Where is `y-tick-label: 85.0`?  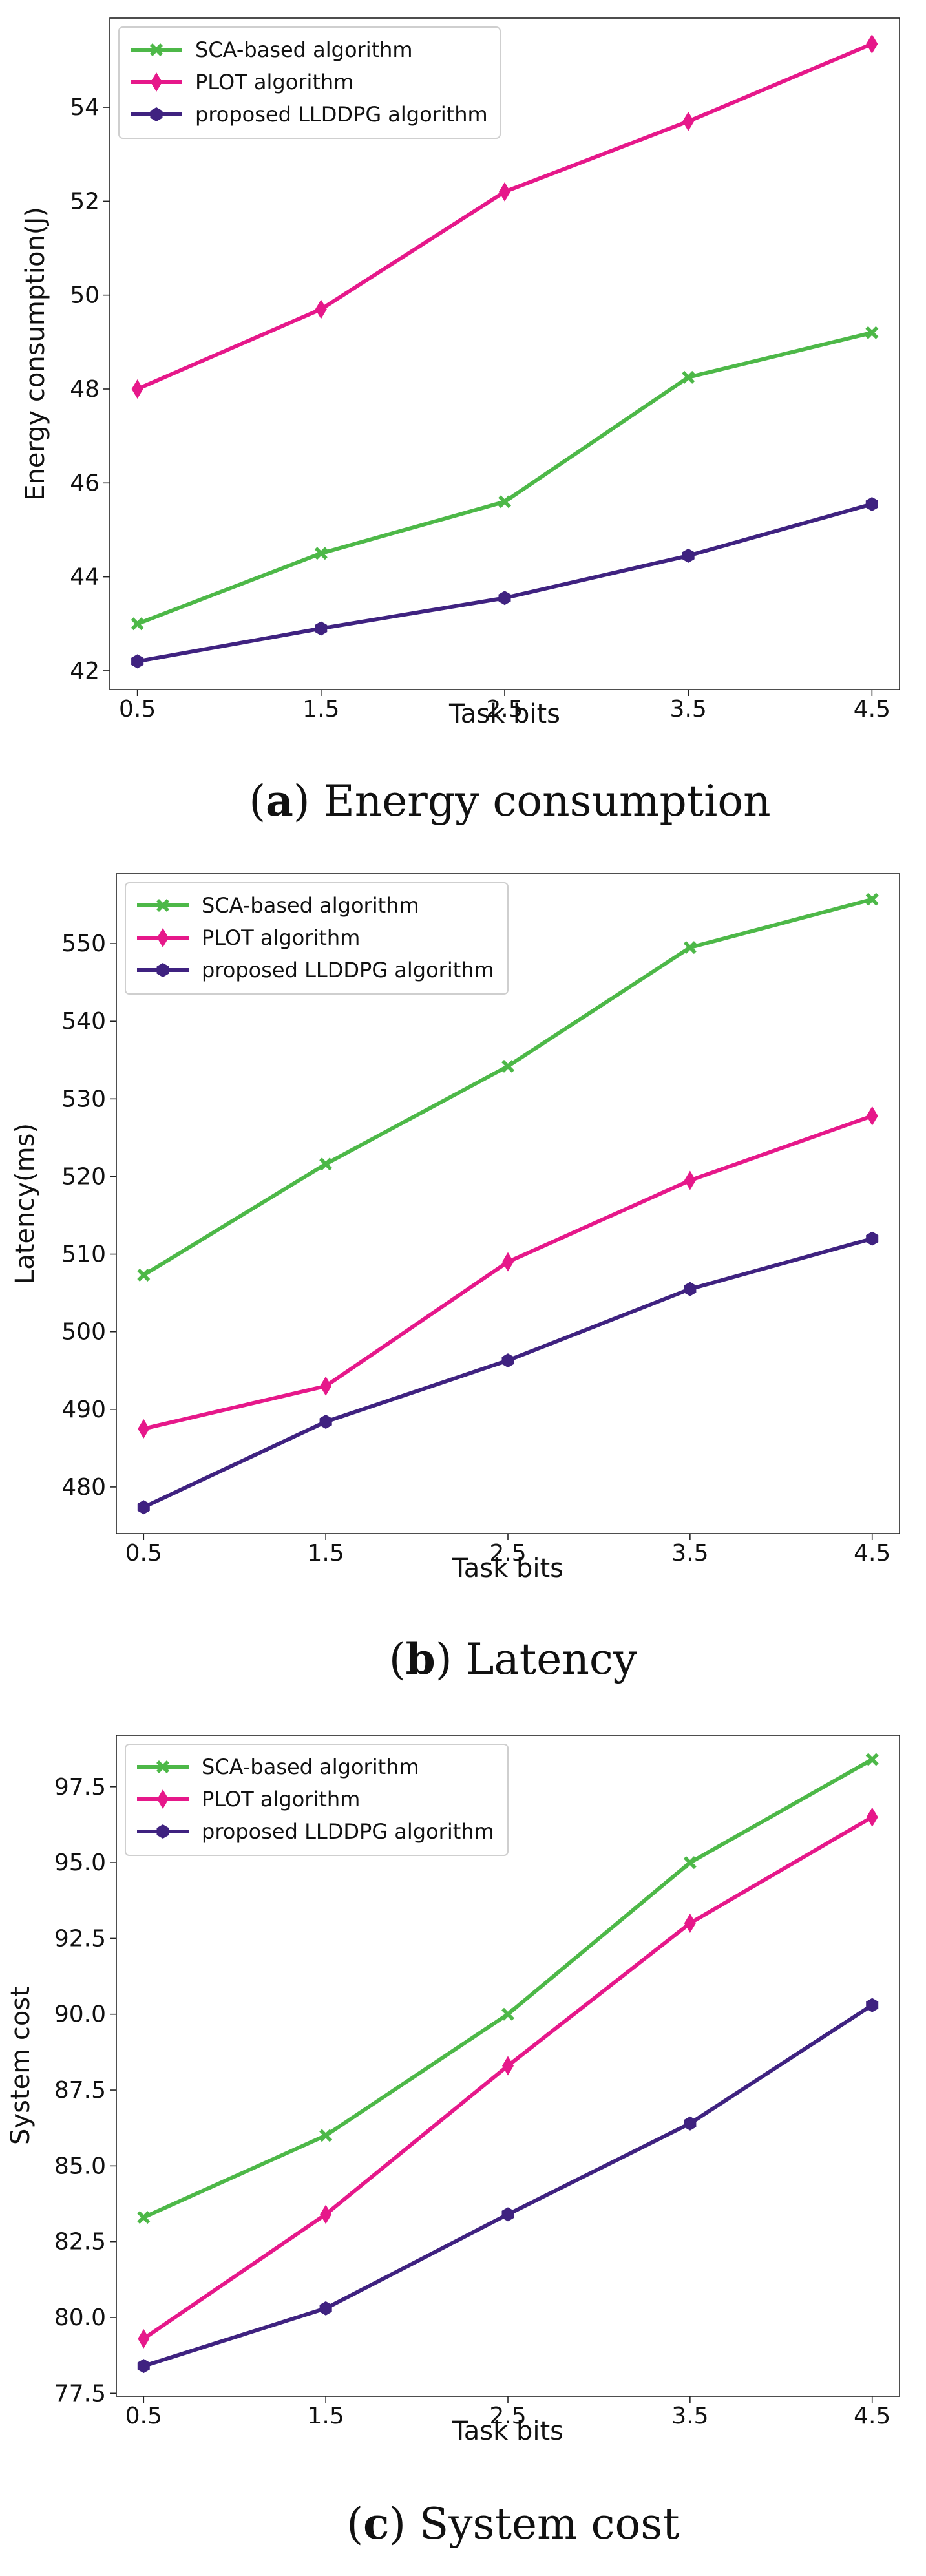 y-tick-label: 85.0 is located at coordinates (80, 2166).